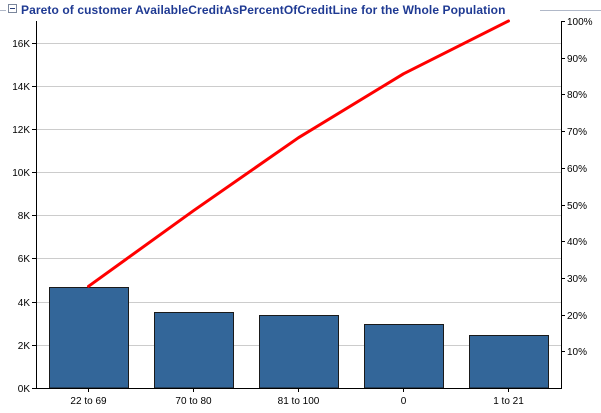  What do you see at coordinates (580, 22) in the screenshot?
I see `y-right-tick-label-9: 100%` at bounding box center [580, 22].